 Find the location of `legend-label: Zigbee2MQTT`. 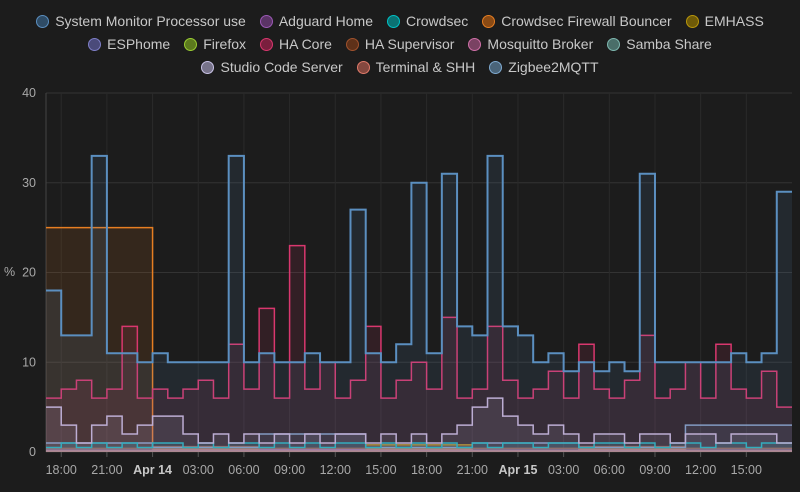

legend-label: Zigbee2MQTT is located at coordinates (553, 67).